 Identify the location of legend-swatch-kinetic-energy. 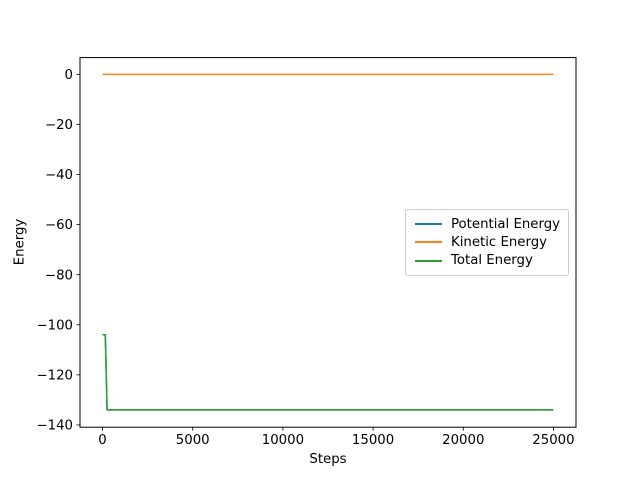
(428, 242).